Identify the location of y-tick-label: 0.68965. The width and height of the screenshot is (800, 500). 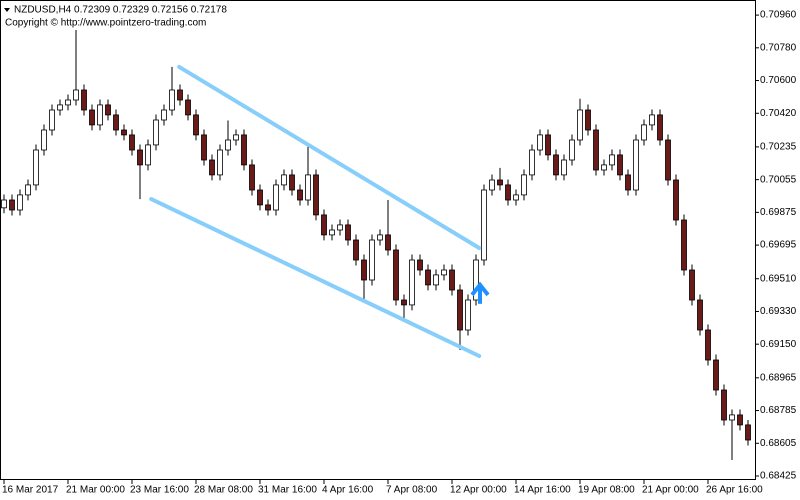
(778, 377).